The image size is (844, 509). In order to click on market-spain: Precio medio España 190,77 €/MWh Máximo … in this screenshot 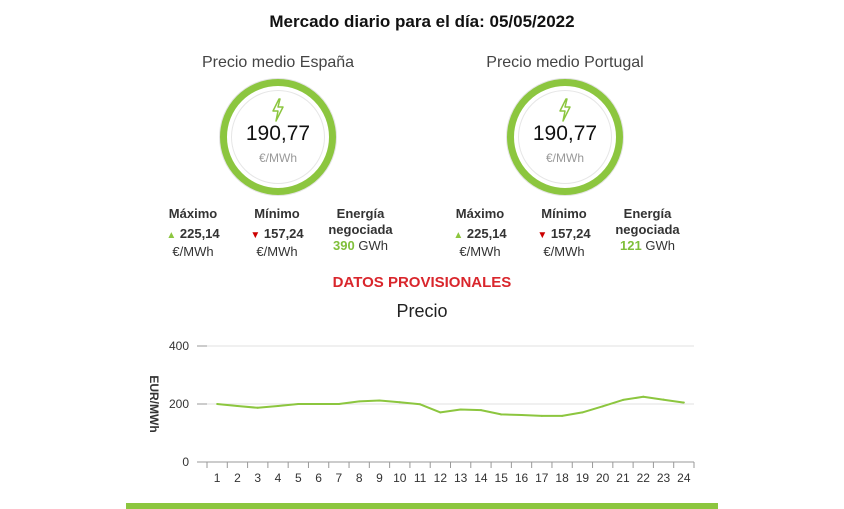, I will do `click(278, 156)`.